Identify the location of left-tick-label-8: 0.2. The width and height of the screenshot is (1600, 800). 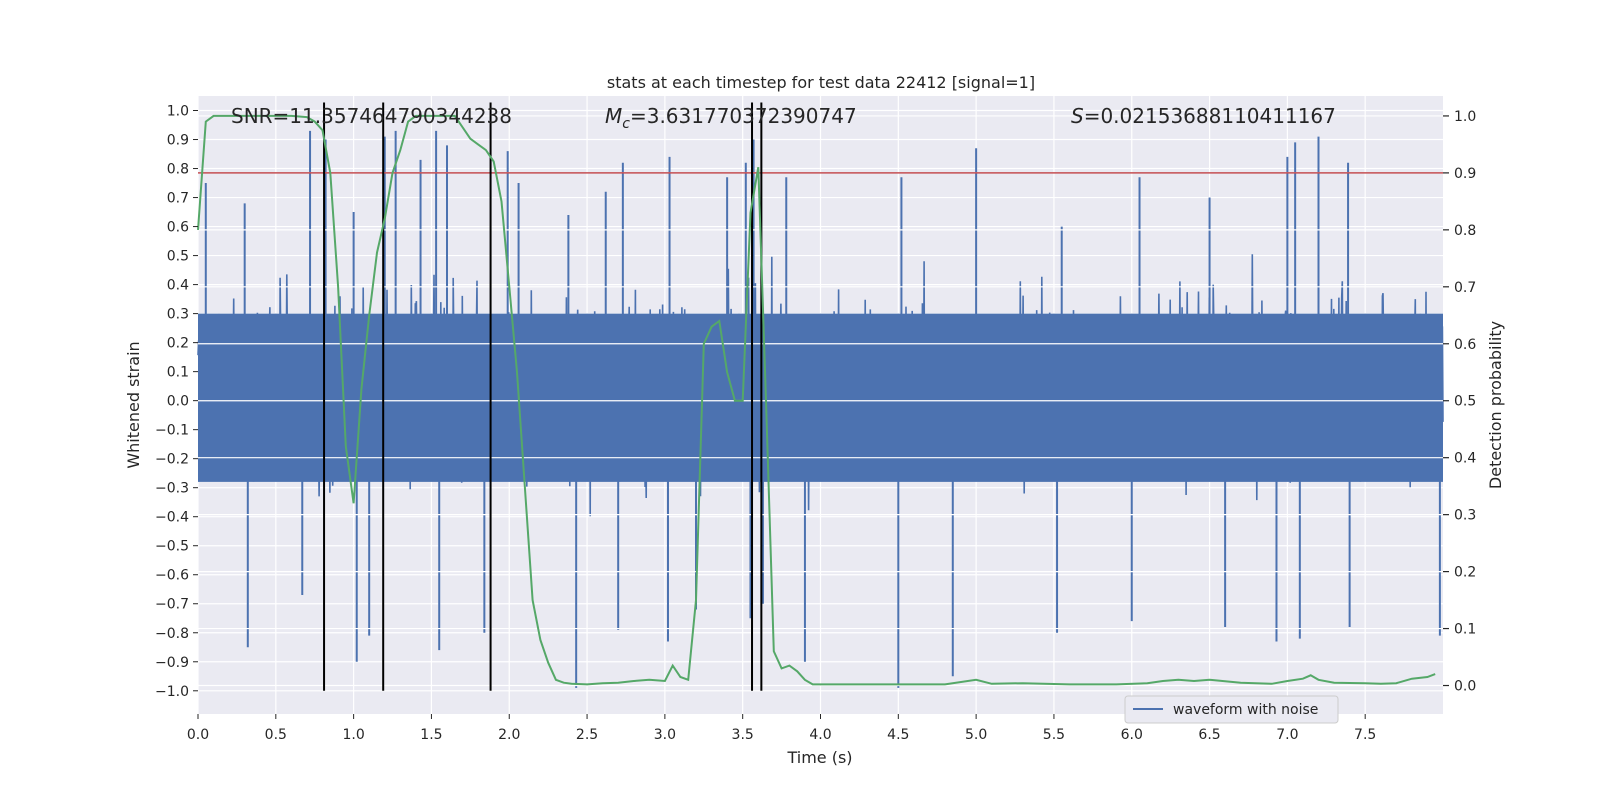
(178, 344).